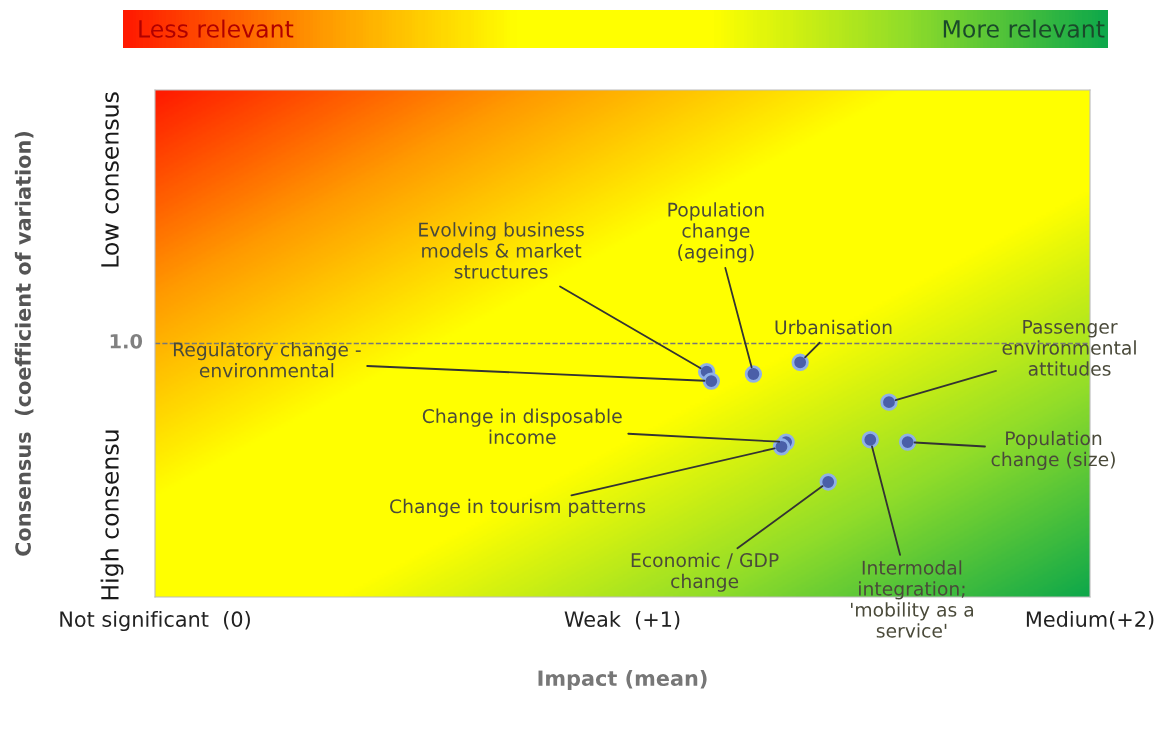 This screenshot has width=1168, height=733. Describe the element at coordinates (267, 360) in the screenshot. I see `annotation: Regulatory change - environmental` at that location.